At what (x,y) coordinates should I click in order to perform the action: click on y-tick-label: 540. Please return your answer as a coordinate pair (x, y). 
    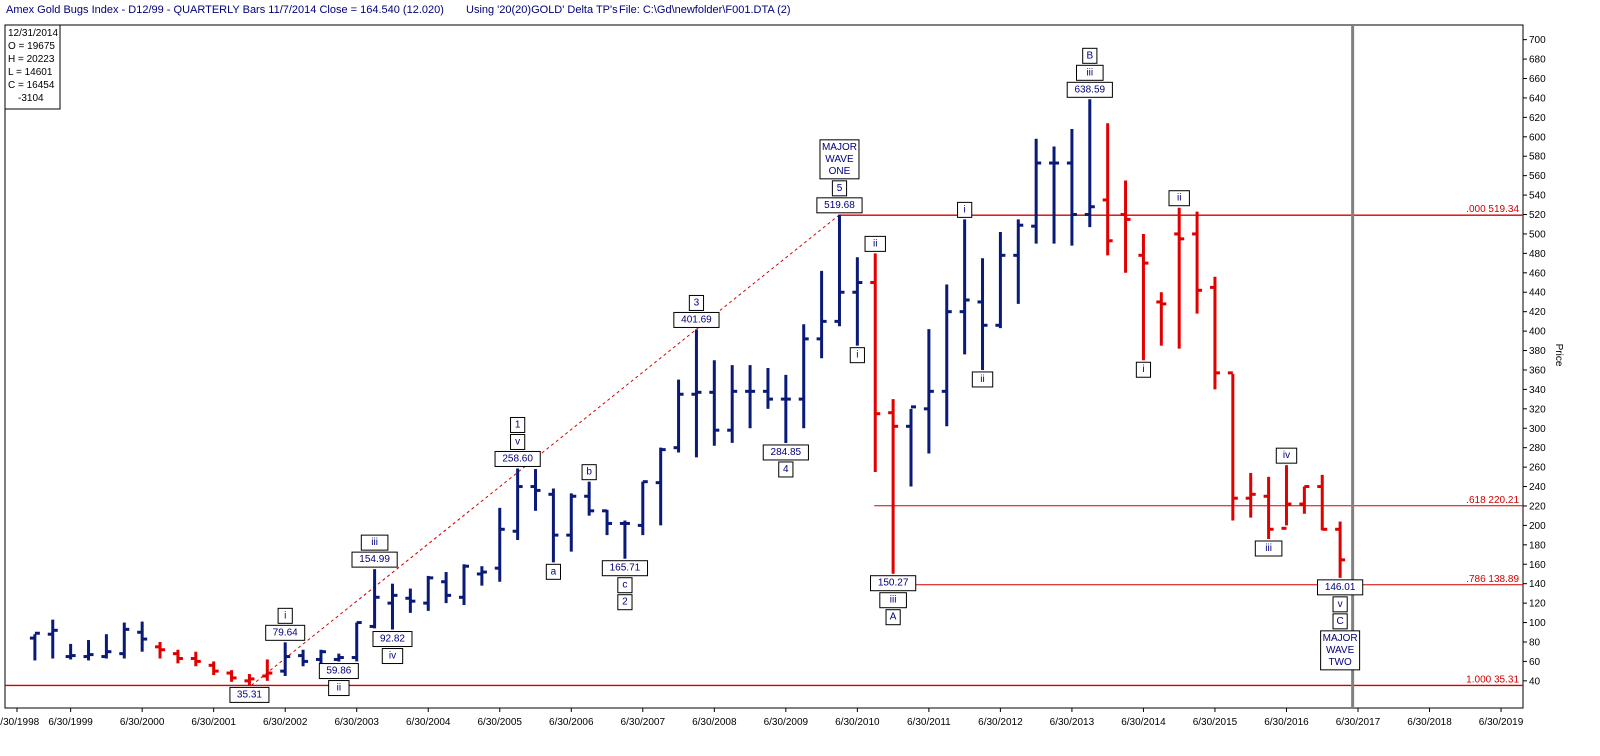
    Looking at the image, I should click on (1537, 196).